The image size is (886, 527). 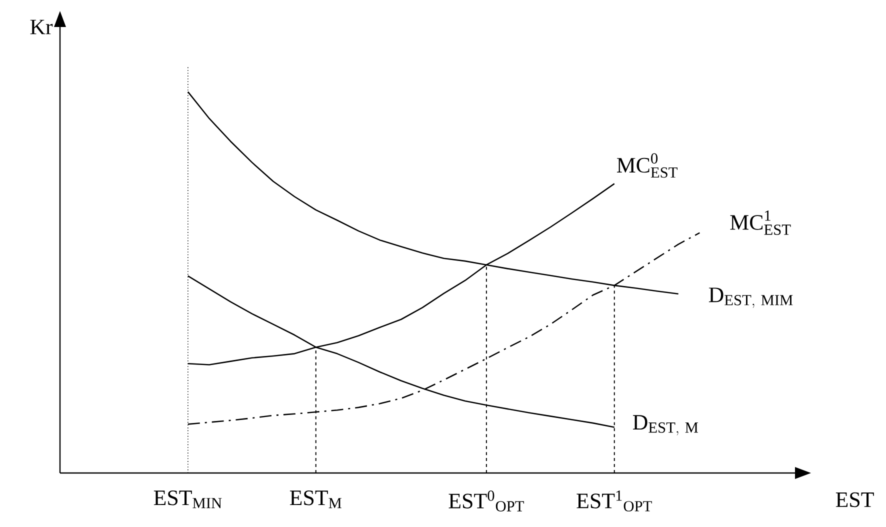 What do you see at coordinates (750, 298) in the screenshot?
I see `text: $\mathrm{D}_{\mathrm{EST,\ MIM}}$` at bounding box center [750, 298].